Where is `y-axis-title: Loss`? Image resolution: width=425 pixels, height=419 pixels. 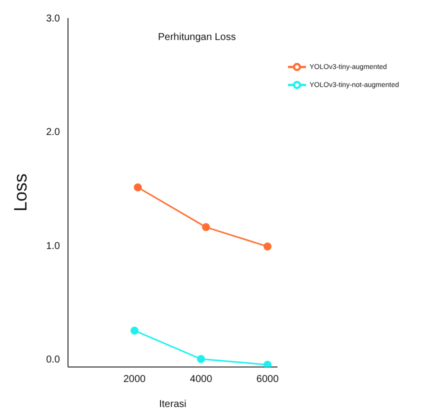
y-axis-title: Loss is located at coordinates (20, 192).